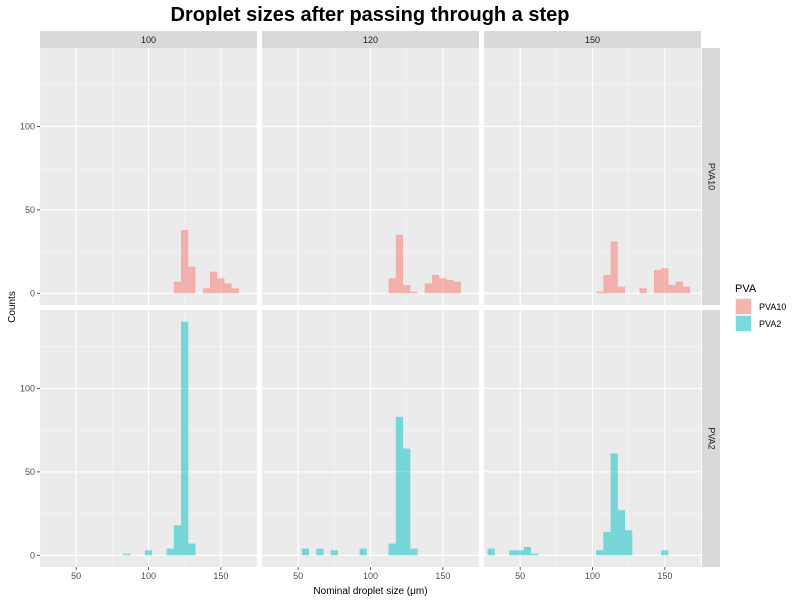  I want to click on x-axis-title: Nominal droplet size (μm), so click(370, 591).